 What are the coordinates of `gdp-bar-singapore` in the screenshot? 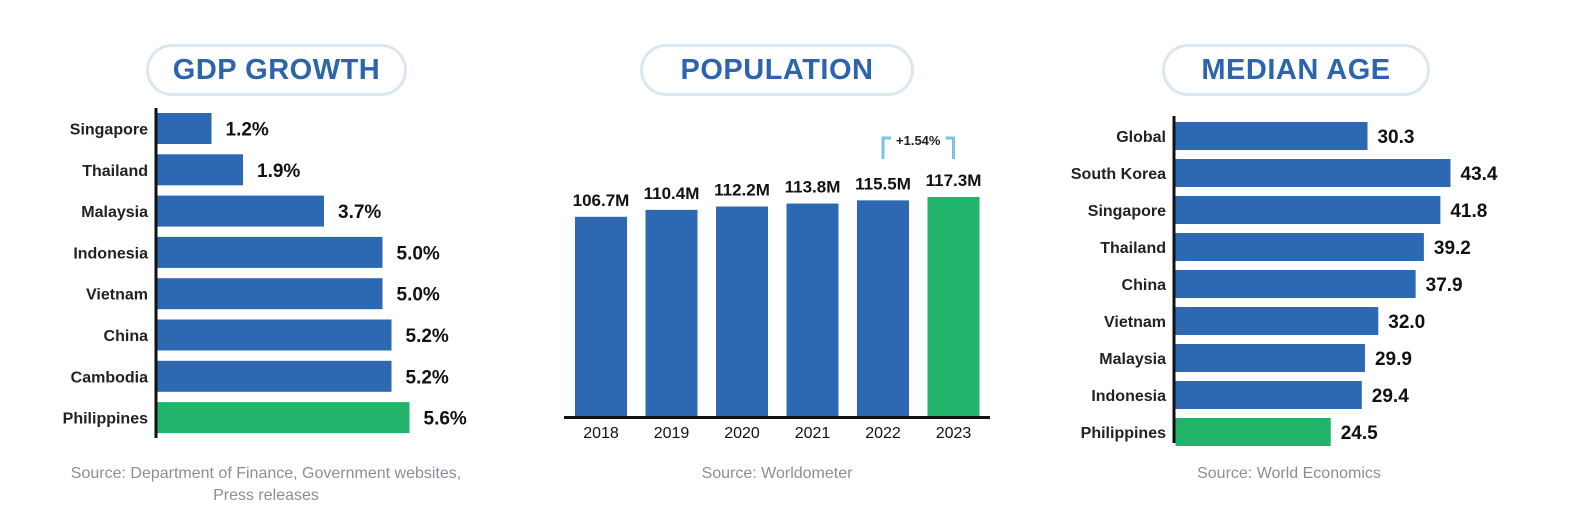 It's located at (184, 128).